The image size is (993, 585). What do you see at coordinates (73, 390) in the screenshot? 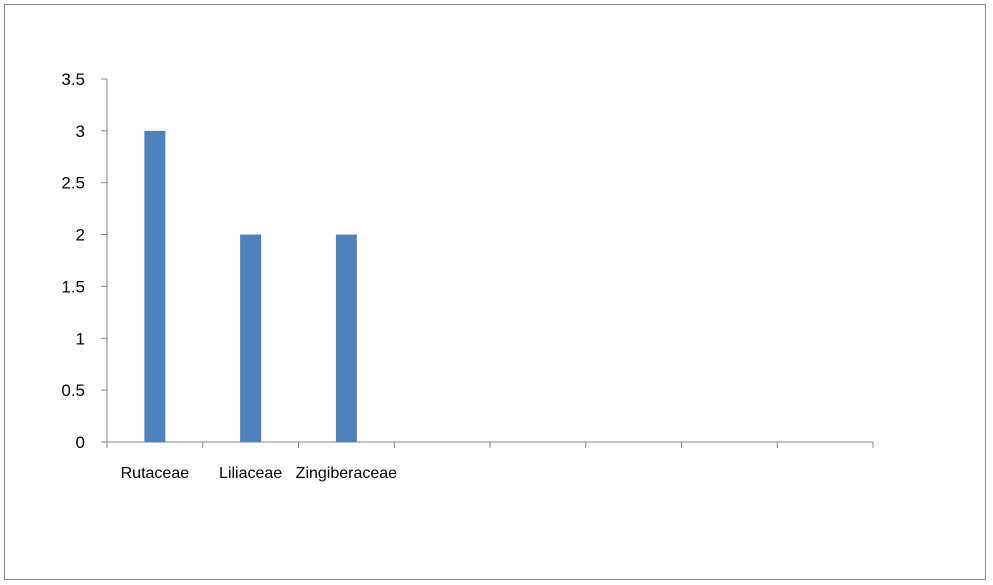
I see `y-tick-label: 0.5` at bounding box center [73, 390].